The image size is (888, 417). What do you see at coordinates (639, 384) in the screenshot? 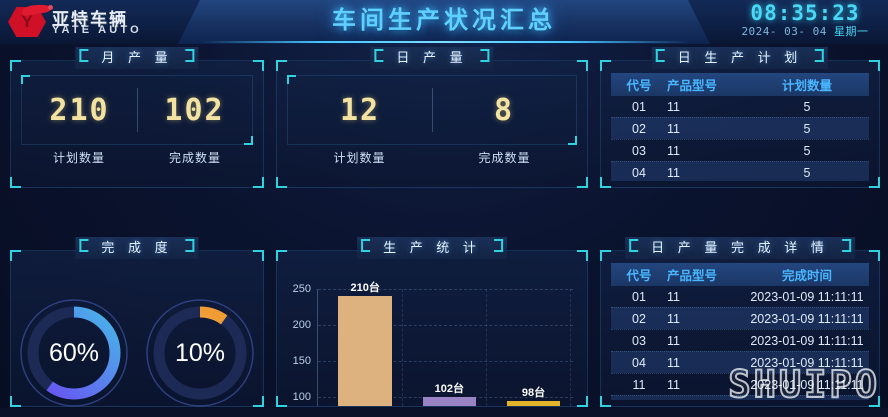
I see `cell-code: 11` at bounding box center [639, 384].